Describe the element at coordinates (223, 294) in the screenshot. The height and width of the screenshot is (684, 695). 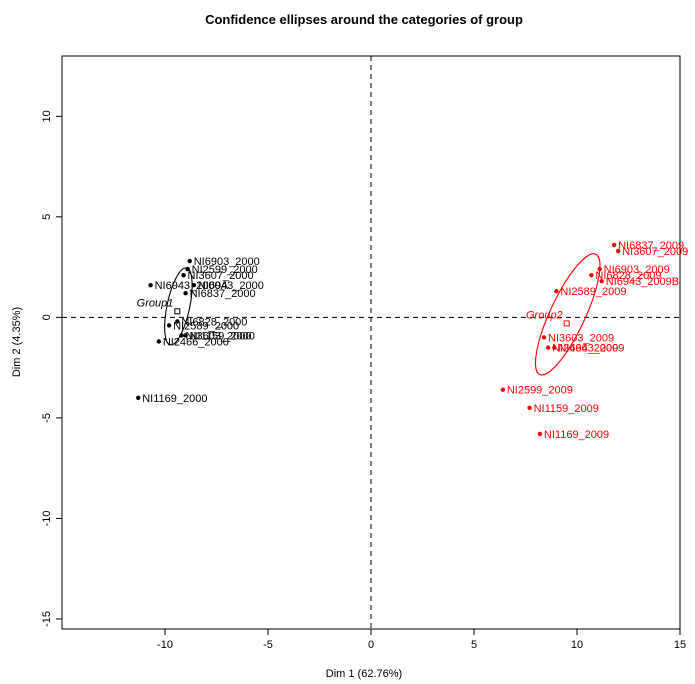
I see `point-label: NI6837_2000` at that location.